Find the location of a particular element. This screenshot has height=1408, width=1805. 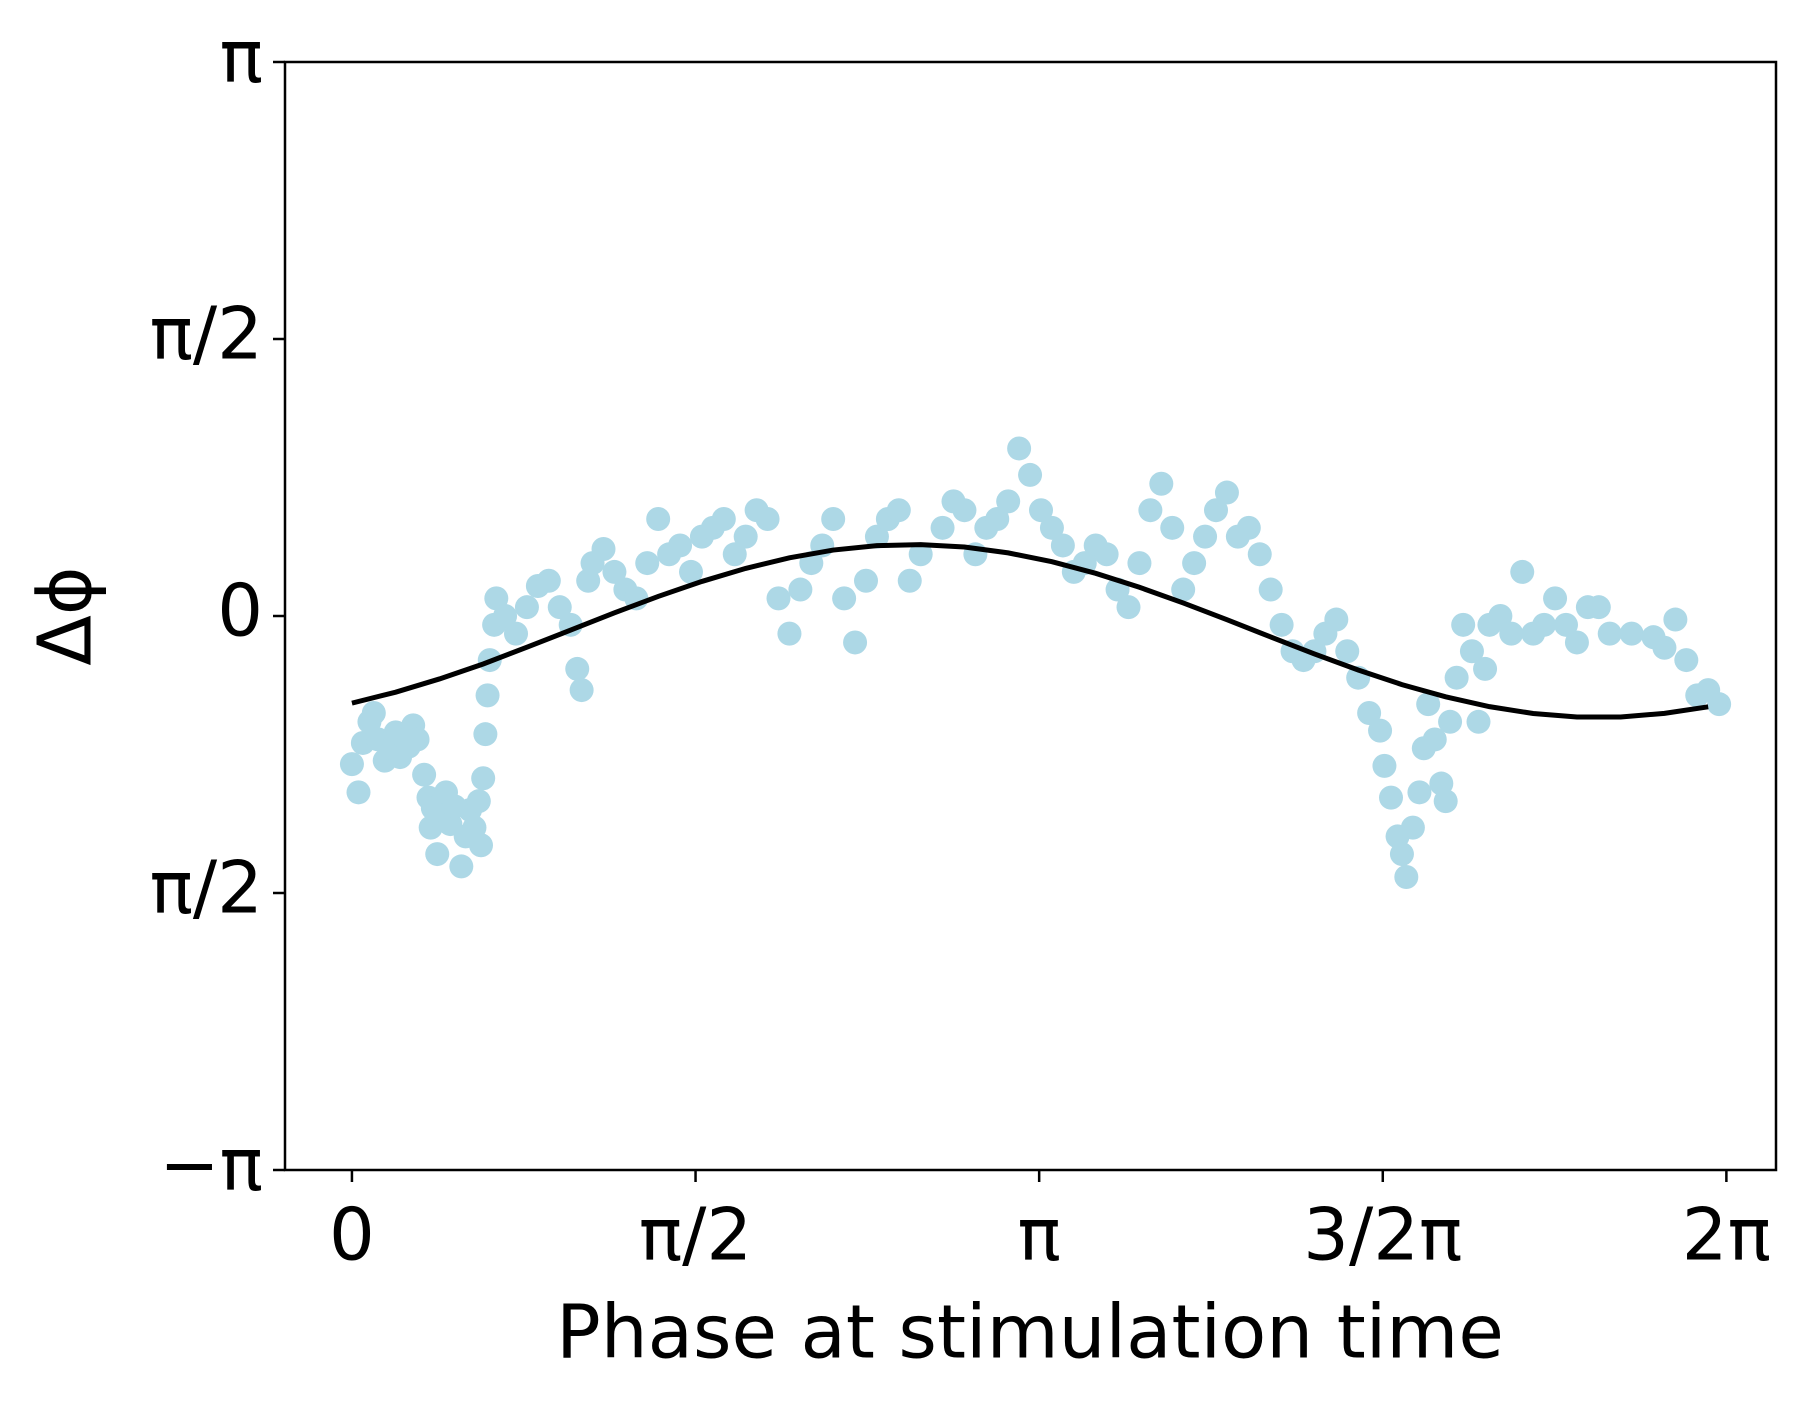

y-tick-label: π is located at coordinates (241, 57).